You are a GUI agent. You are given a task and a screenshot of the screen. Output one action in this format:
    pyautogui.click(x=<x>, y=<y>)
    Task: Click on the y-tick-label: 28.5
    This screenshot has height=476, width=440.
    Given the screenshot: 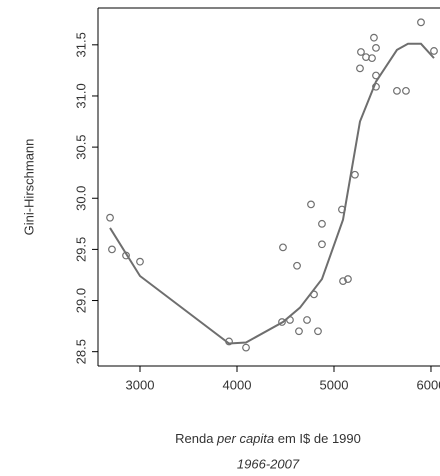 What is the action you would take?
    pyautogui.click(x=80, y=351)
    